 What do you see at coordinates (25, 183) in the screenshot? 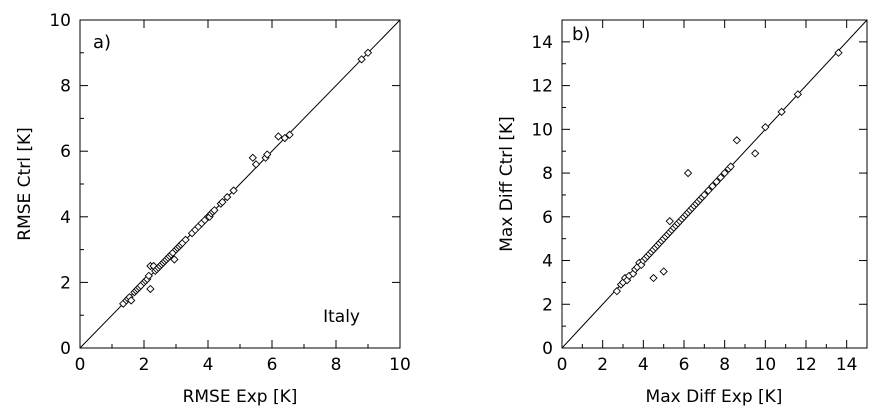
I see `panel-a-y-axis-label: RMSE Ctrl [K]` at bounding box center [25, 183].